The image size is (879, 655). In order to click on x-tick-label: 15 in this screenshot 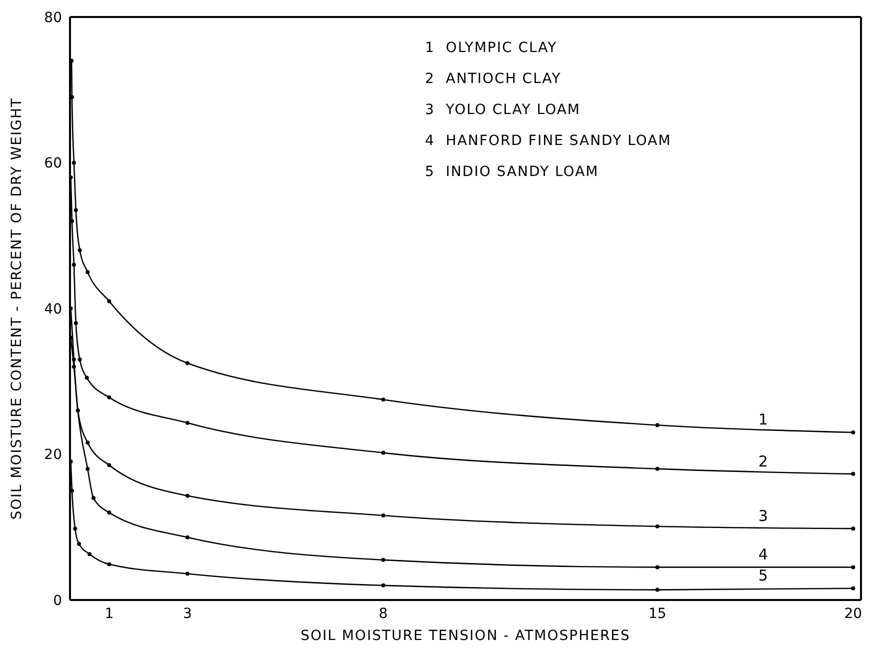, I will do `click(657, 614)`.